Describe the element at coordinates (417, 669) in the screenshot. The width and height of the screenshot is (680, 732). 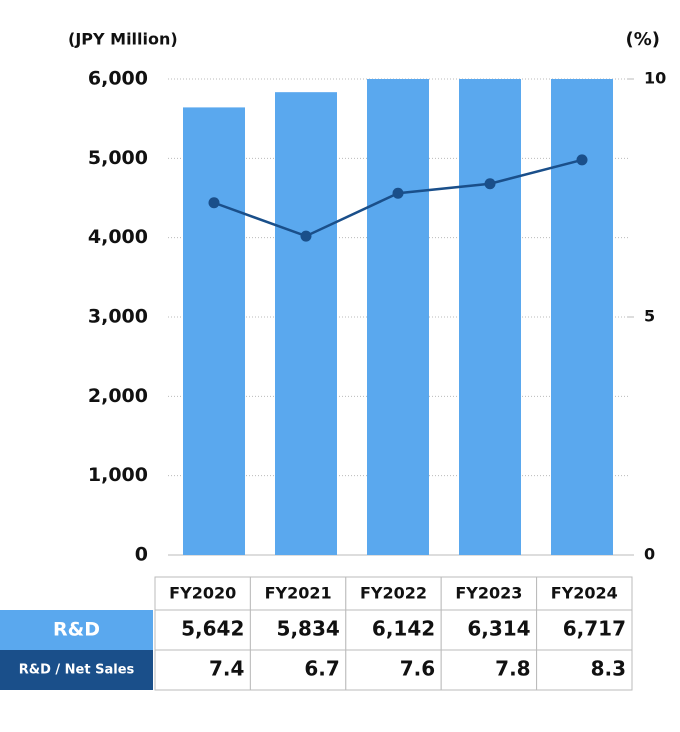
I see `data-label: 7.6` at that location.